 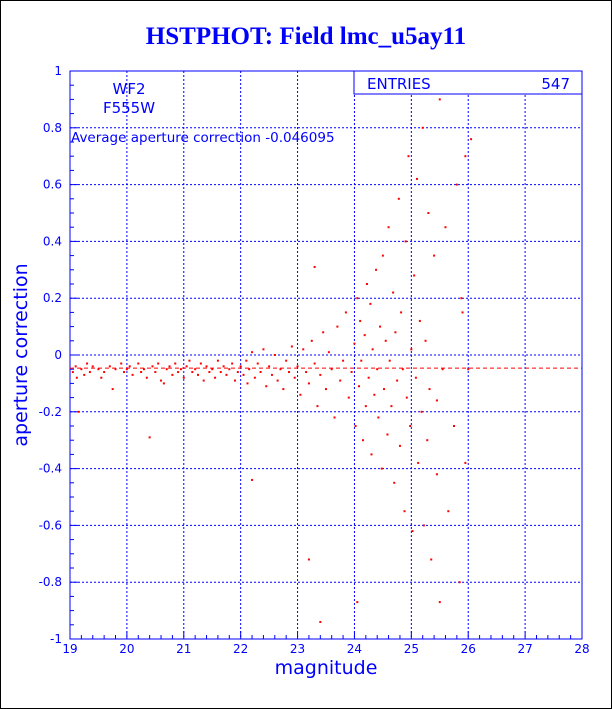 What do you see at coordinates (50, 412) in the screenshot?
I see `y-tick-label: -0.2` at bounding box center [50, 412].